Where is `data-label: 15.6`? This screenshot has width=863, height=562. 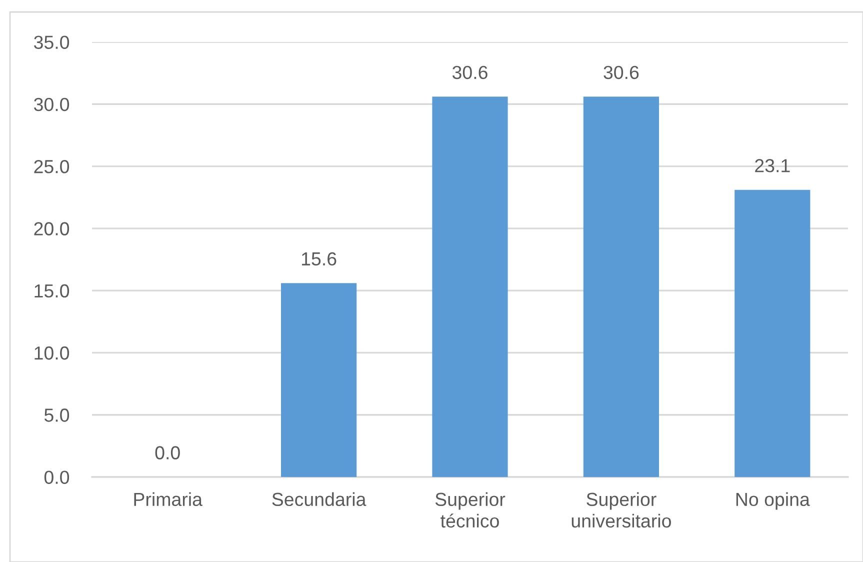
data-label: 15.6 is located at coordinates (319, 259).